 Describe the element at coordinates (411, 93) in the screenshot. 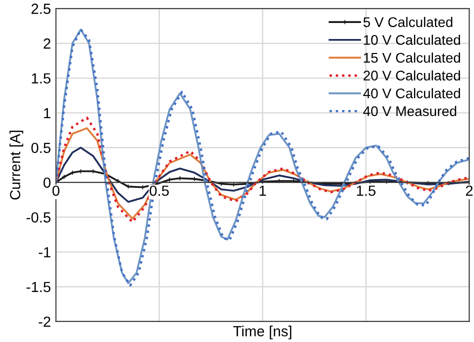

I see `legend-label: 40 V Calculated` at that location.